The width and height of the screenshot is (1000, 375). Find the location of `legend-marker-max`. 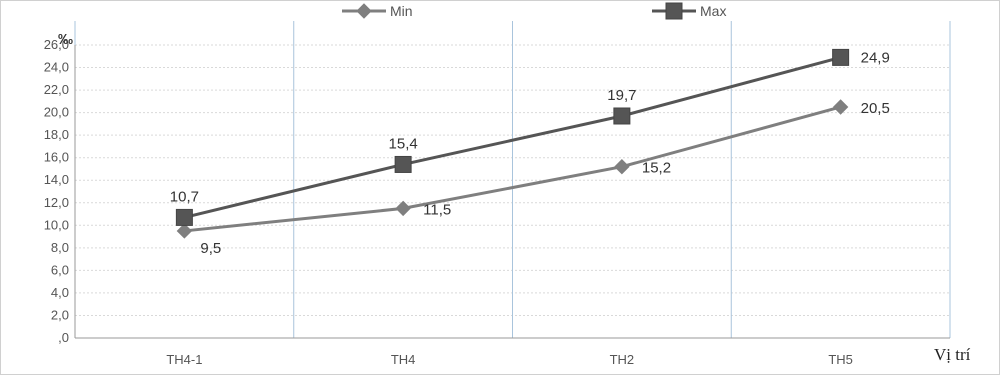

legend-marker-max is located at coordinates (674, 11).